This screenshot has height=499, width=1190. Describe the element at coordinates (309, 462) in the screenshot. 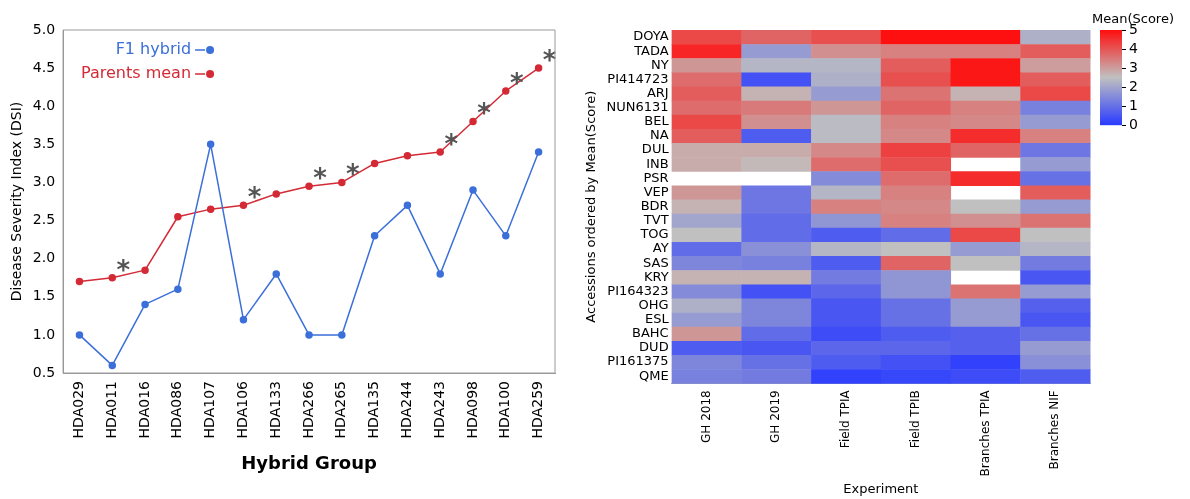

I see `x-axis-title: Hybrid Group` at that location.